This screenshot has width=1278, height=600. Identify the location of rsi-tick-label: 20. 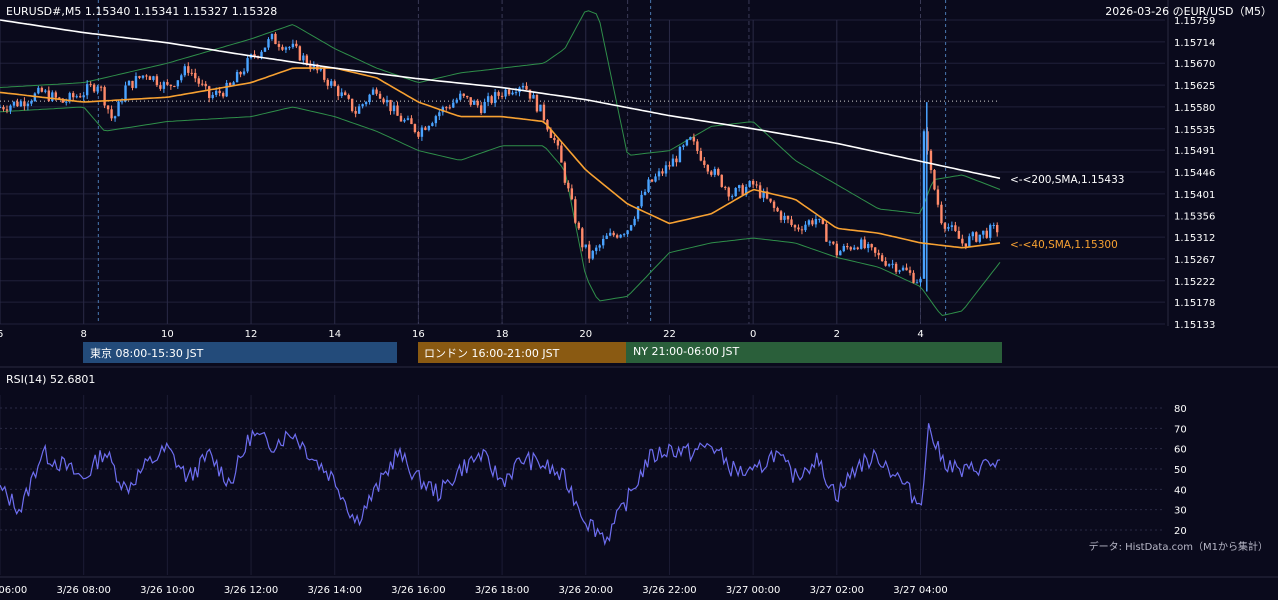
(1180, 531).